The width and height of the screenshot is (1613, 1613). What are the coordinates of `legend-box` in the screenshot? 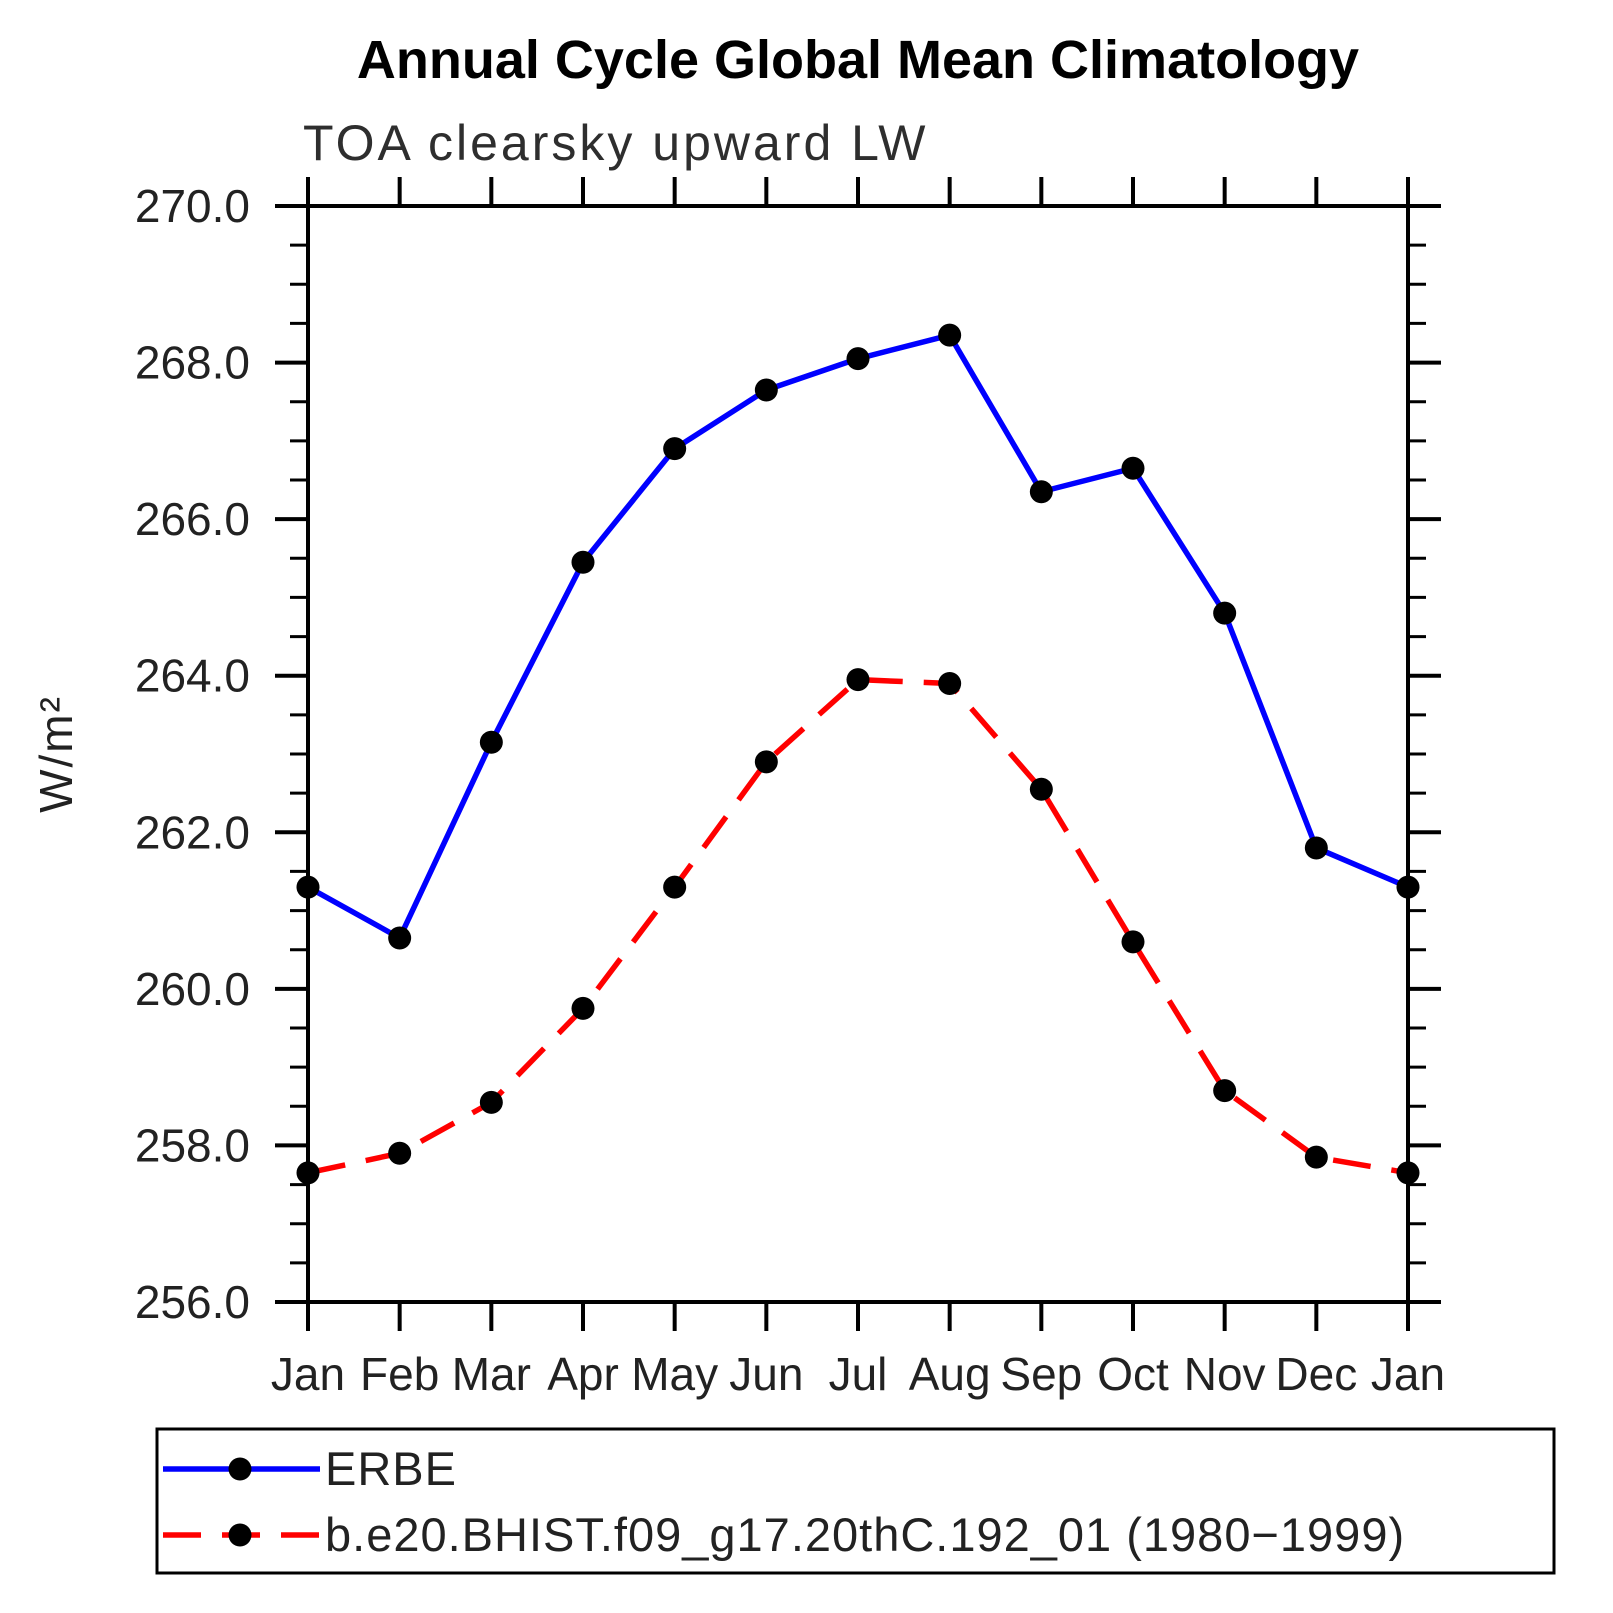 It's located at (855, 1501).